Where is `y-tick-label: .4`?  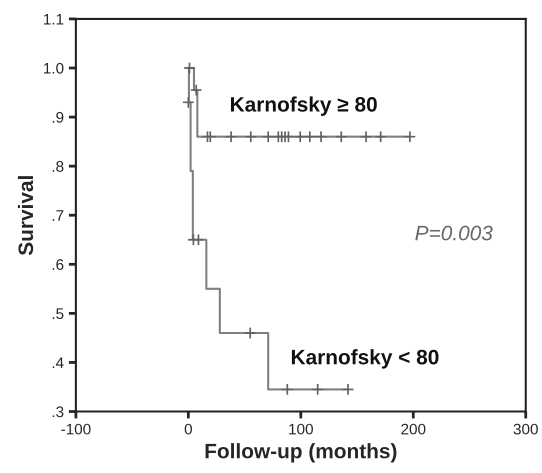
y-tick-label: .4 is located at coordinates (58, 362).